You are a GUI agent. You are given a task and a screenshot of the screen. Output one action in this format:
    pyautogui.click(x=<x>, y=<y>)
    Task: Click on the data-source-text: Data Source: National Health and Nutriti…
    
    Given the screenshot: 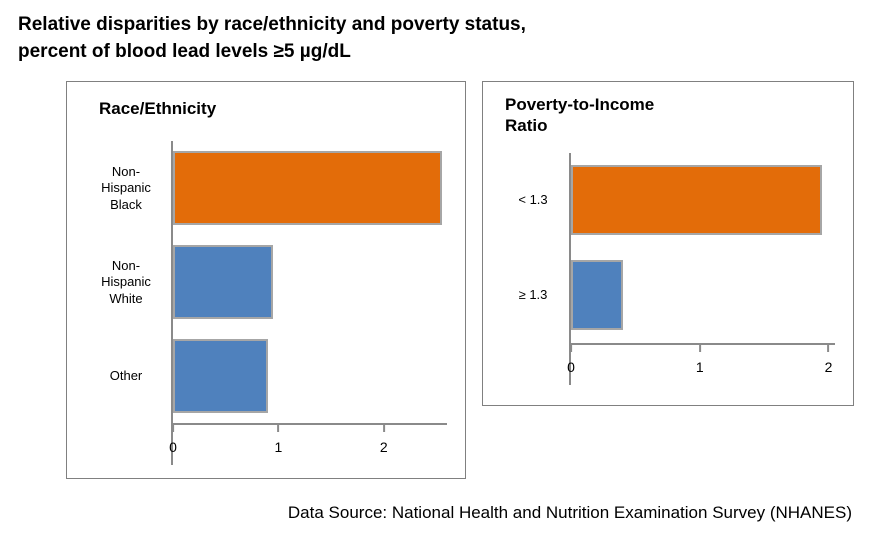 What is the action you would take?
    pyautogui.click(x=569, y=513)
    